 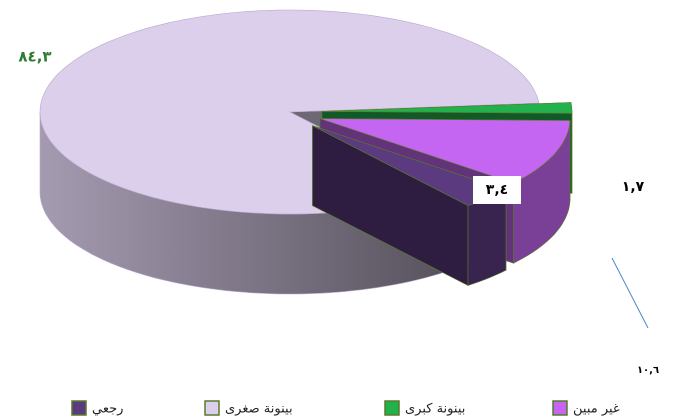 I want to click on slice-side, so click(x=487, y=237).